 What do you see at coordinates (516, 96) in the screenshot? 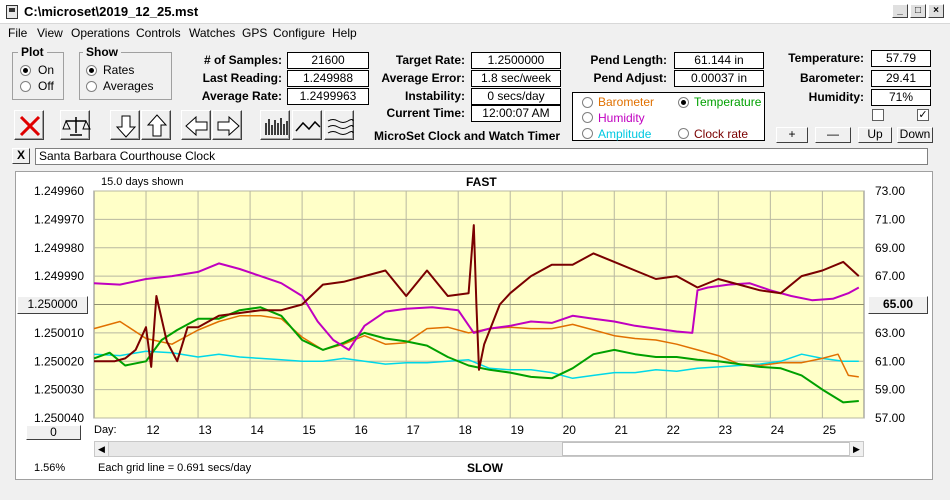
I see `instability-value: 0 secs/day` at bounding box center [516, 96].